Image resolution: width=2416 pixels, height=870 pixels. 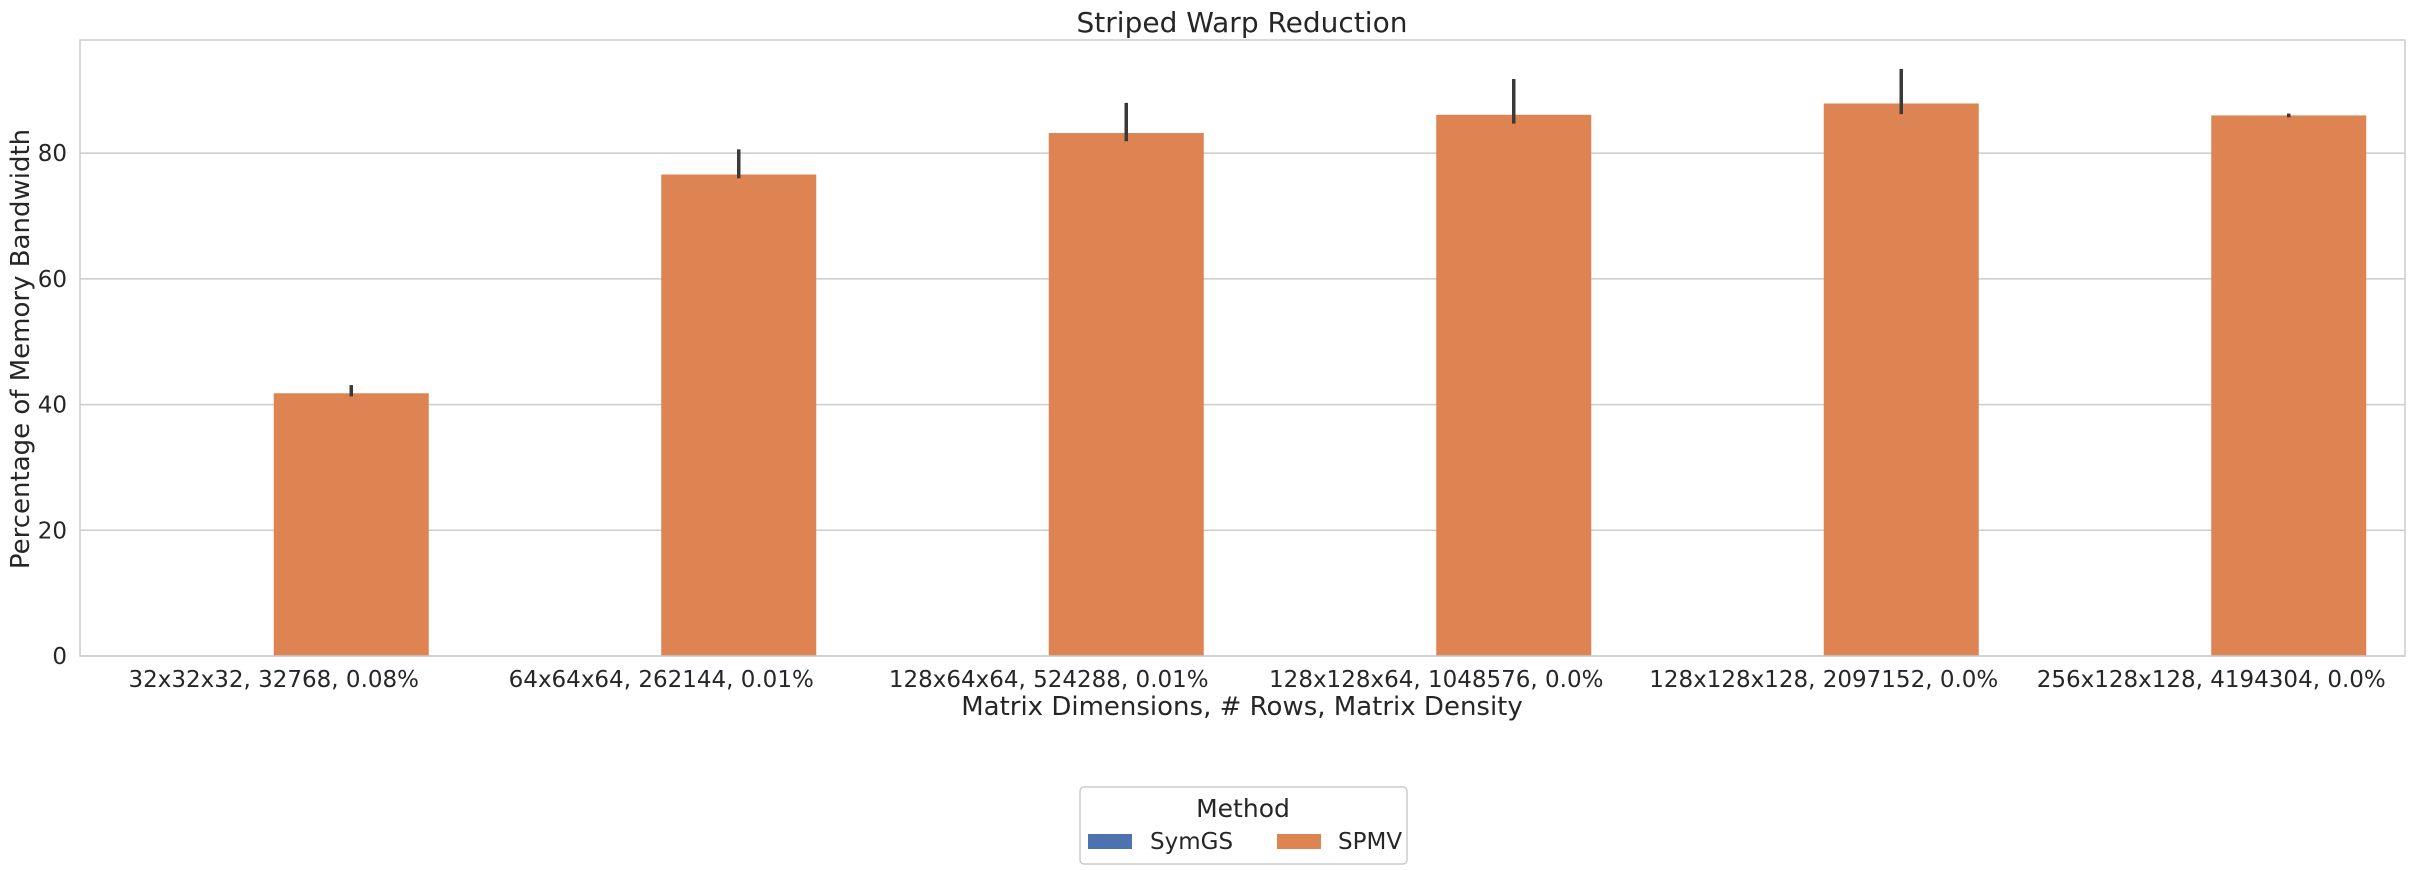 I want to click on x-tick-label-0: 32x32x32, 32768, 0.08%, so click(x=274, y=680).